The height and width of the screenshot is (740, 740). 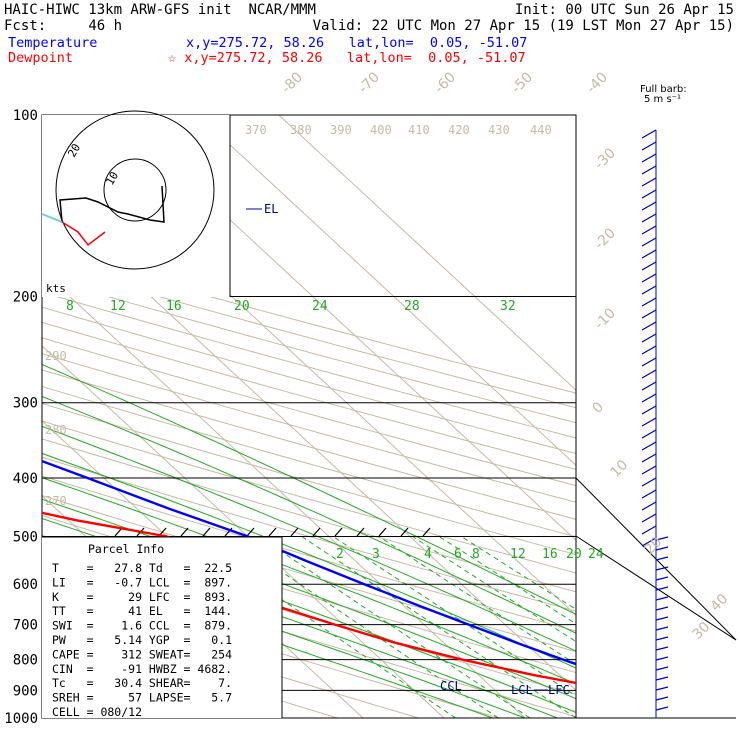 What do you see at coordinates (56, 288) in the screenshot?
I see `hodograph-units: kts` at bounding box center [56, 288].